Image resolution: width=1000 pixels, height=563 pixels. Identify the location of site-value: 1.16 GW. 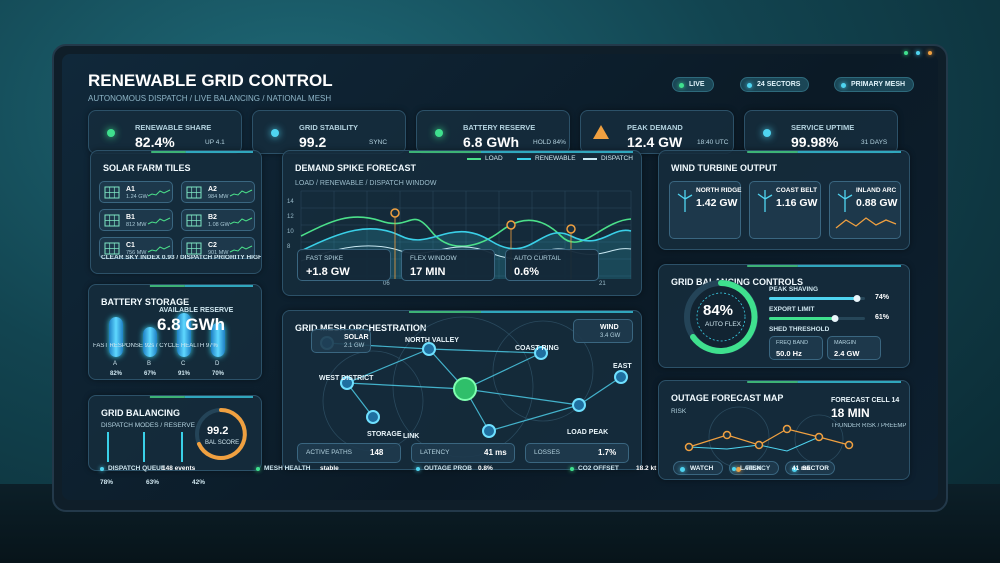
(797, 203).